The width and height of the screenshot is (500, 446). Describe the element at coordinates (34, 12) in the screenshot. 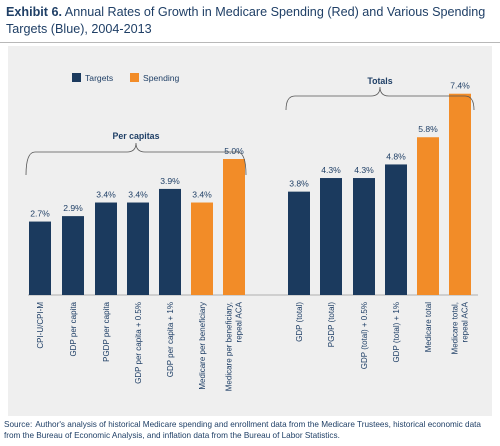

I see `exhibit-number: Exhibit 6.` at that location.